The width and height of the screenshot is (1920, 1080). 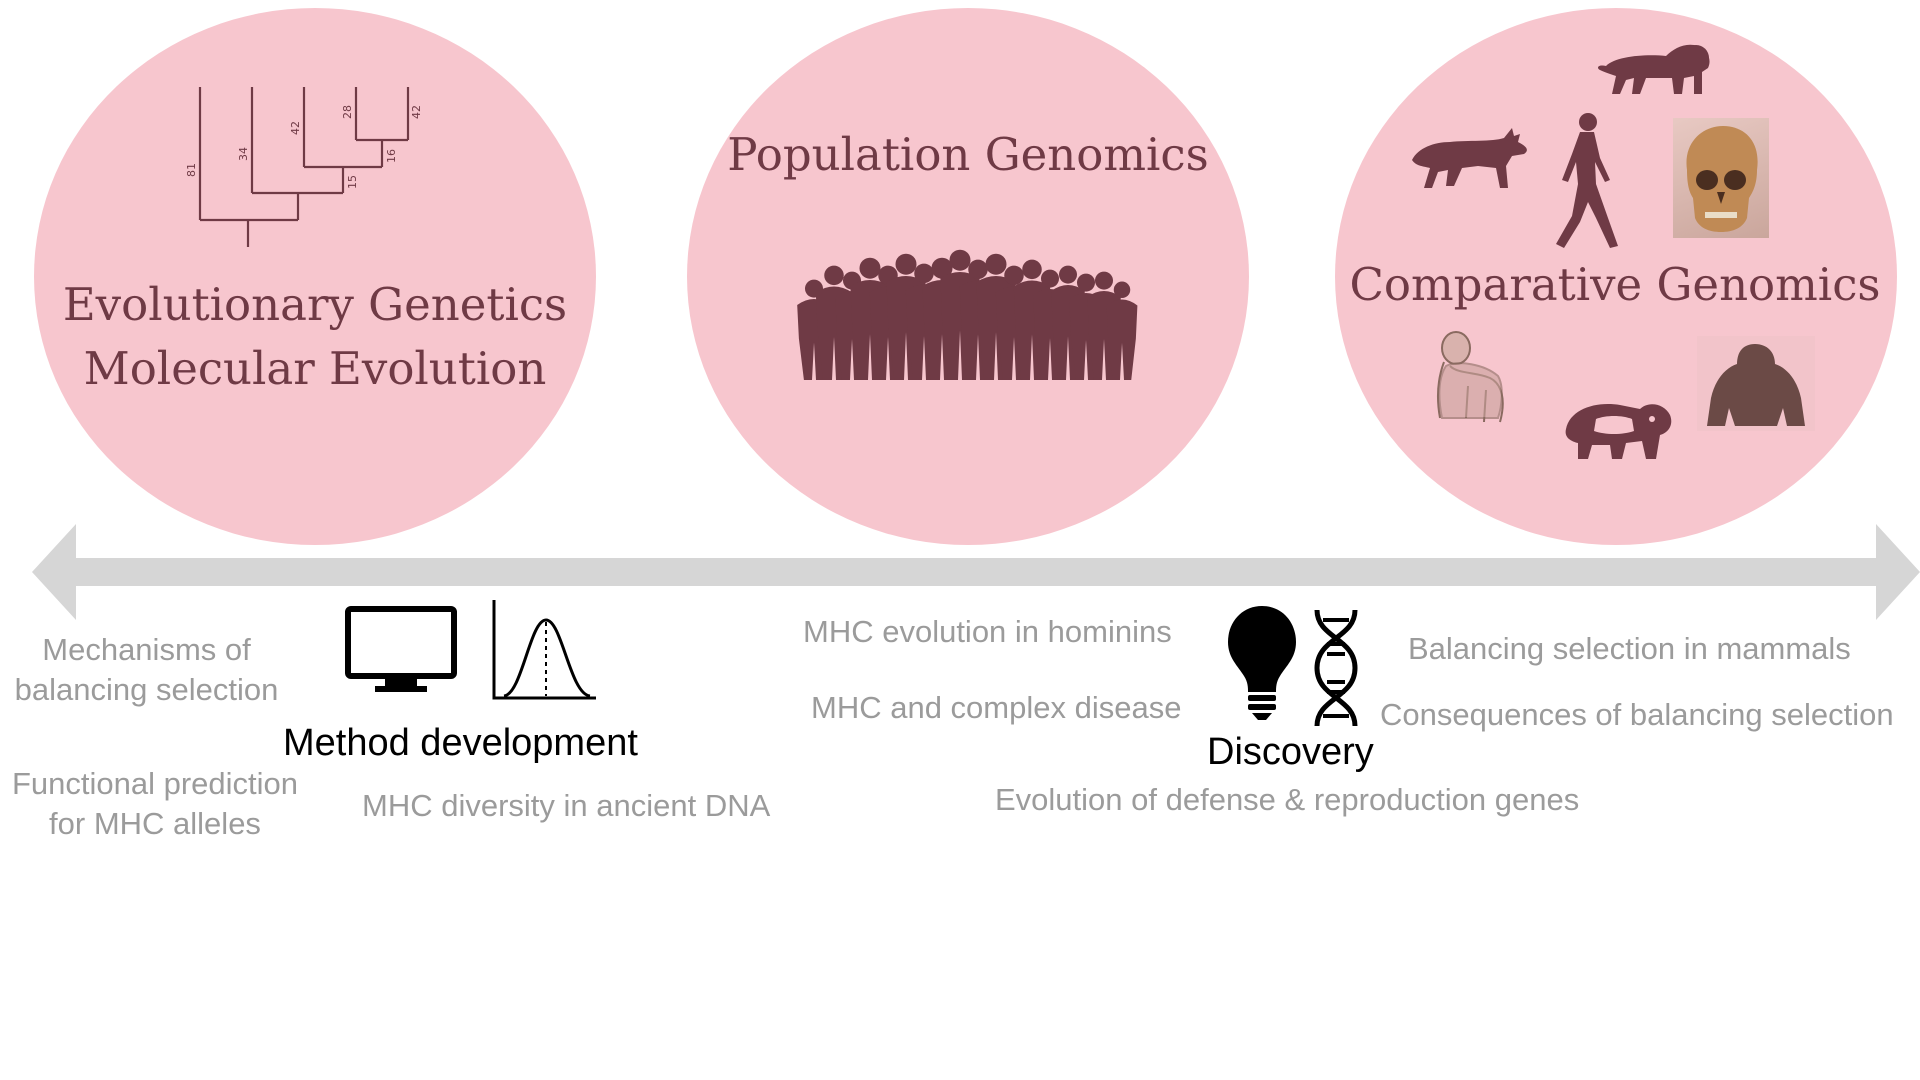 What do you see at coordinates (352, 182) in the screenshot?
I see `tree-label-15: 15` at bounding box center [352, 182].